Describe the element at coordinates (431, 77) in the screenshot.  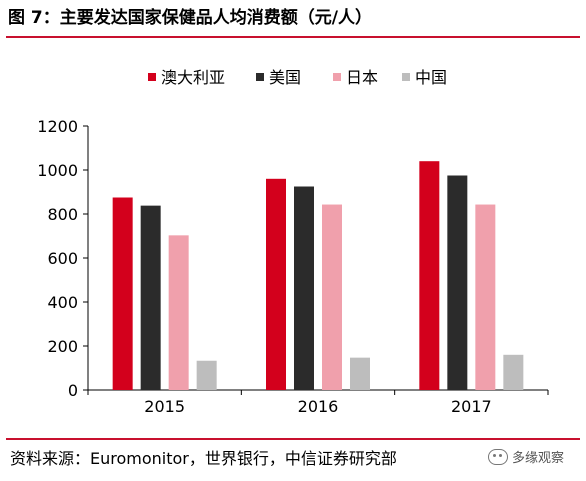
I see `legend-label: 中国` at that location.